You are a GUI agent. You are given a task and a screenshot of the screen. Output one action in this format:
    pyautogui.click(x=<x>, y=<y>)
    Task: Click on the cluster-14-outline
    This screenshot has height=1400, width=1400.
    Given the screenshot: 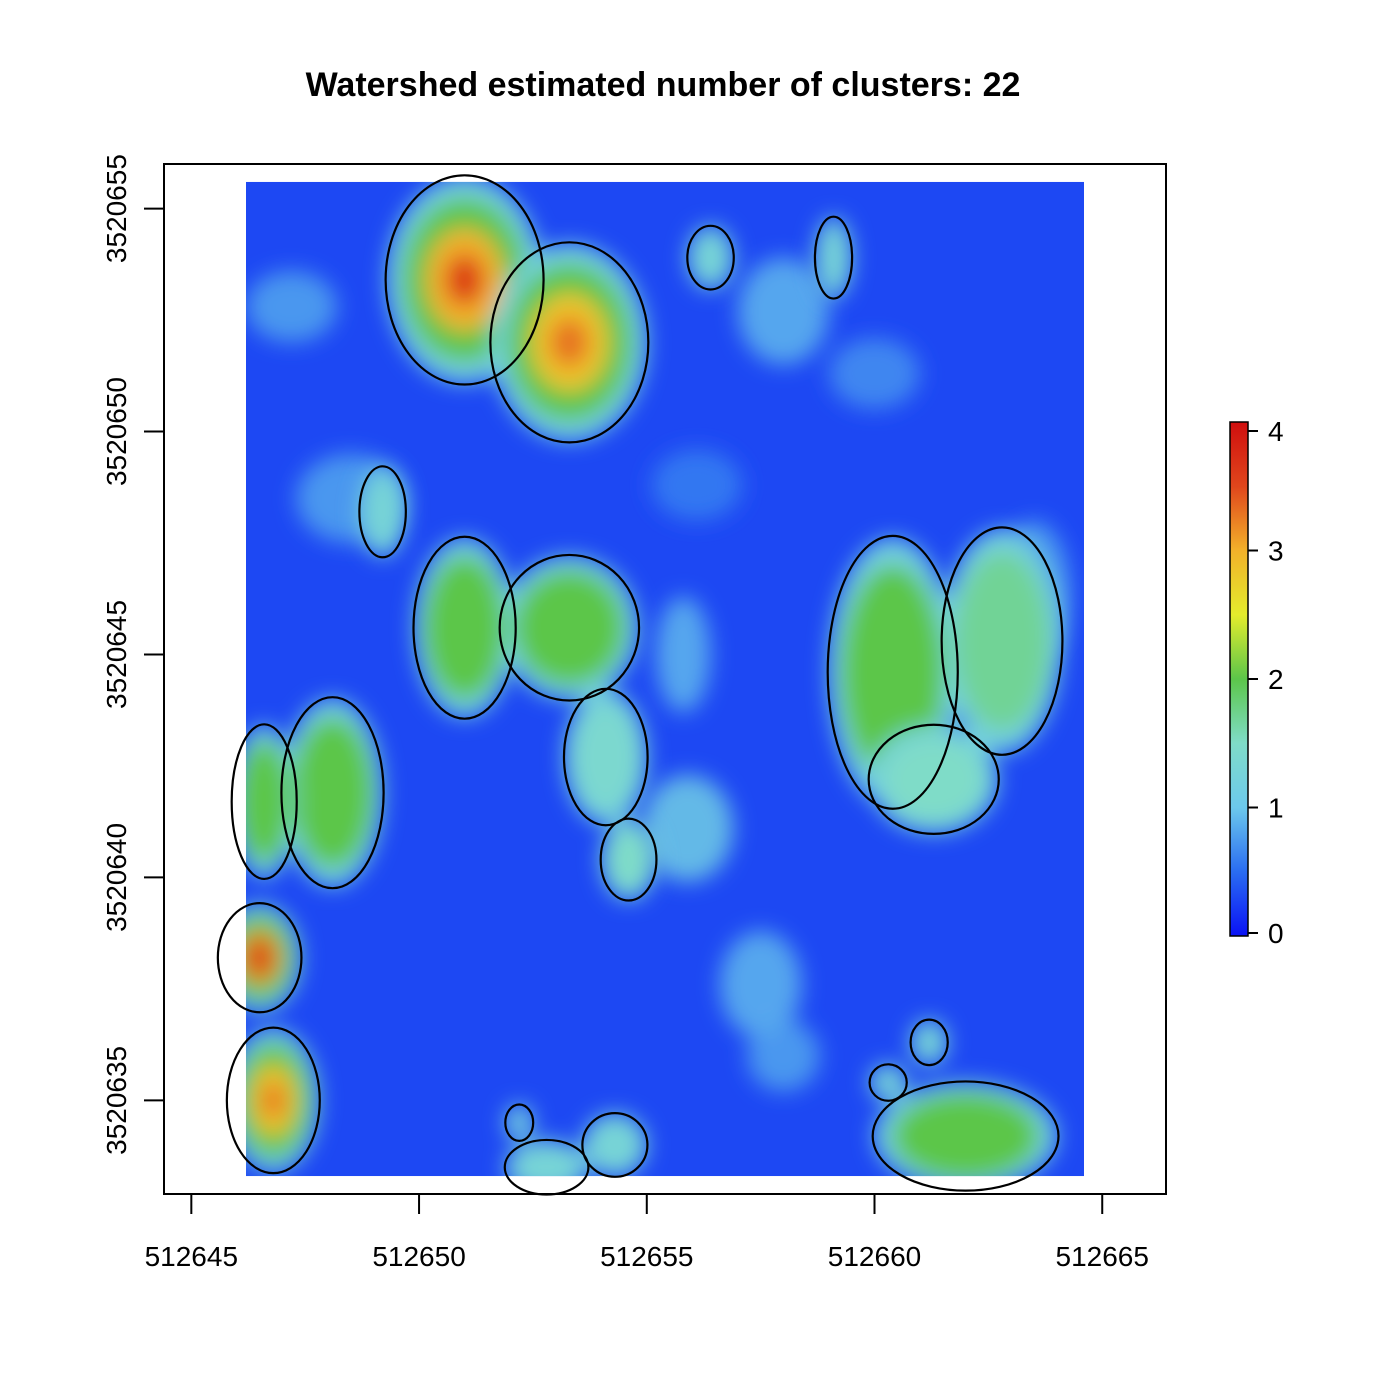 What is the action you would take?
    pyautogui.click(x=628, y=859)
    